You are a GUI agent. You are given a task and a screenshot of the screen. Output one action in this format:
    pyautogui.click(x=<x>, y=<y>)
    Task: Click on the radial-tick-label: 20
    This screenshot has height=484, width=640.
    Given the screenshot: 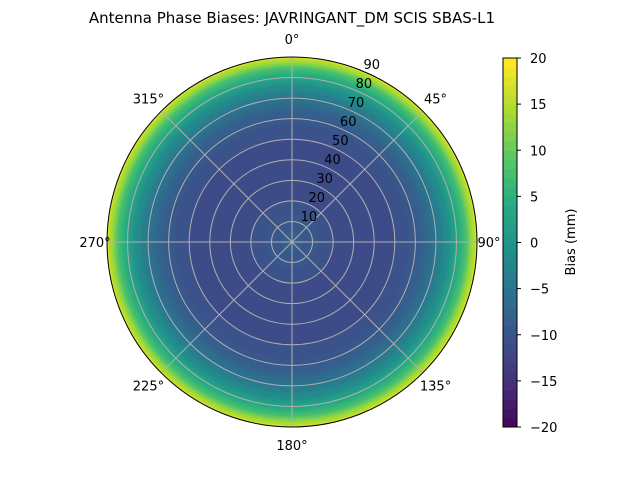 What is the action you would take?
    pyautogui.click(x=316, y=198)
    